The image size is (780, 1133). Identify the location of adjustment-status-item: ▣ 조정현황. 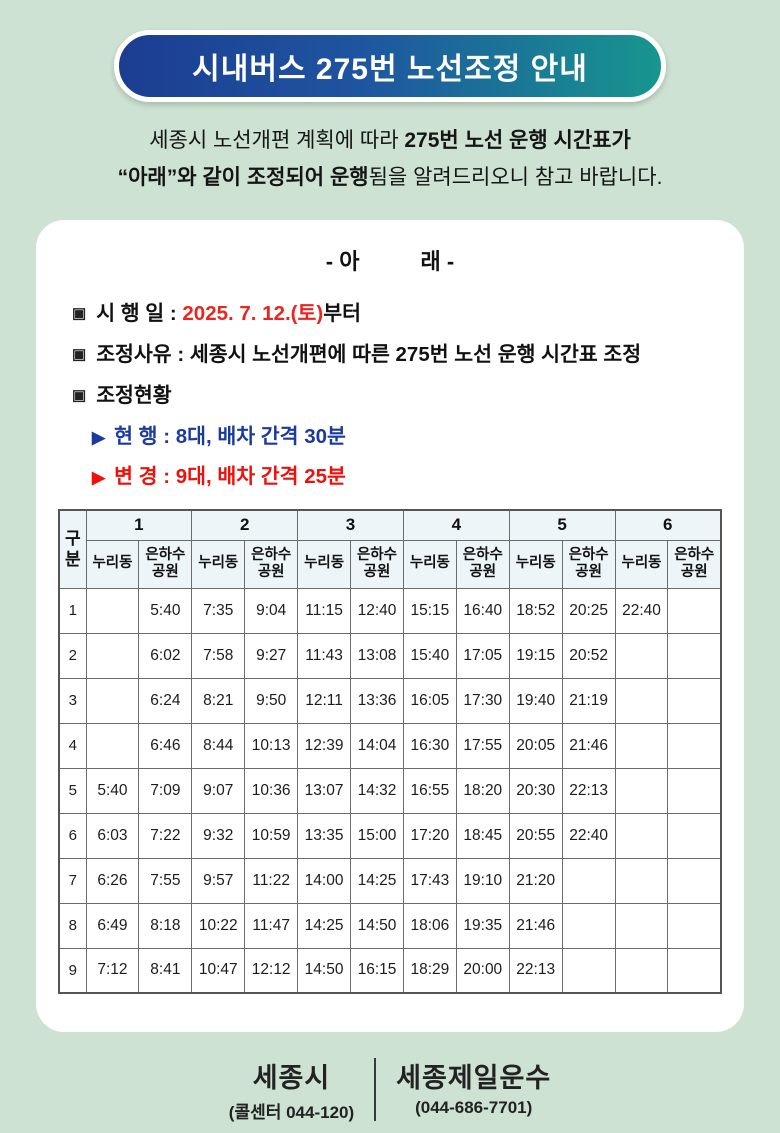
(397, 393).